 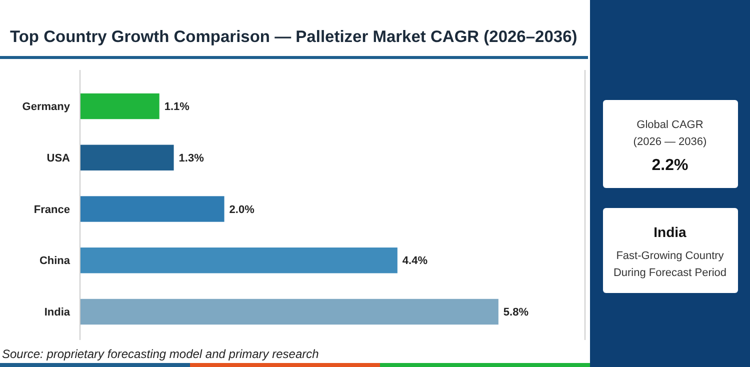 I want to click on text: Global CAGR, so click(x=670, y=125).